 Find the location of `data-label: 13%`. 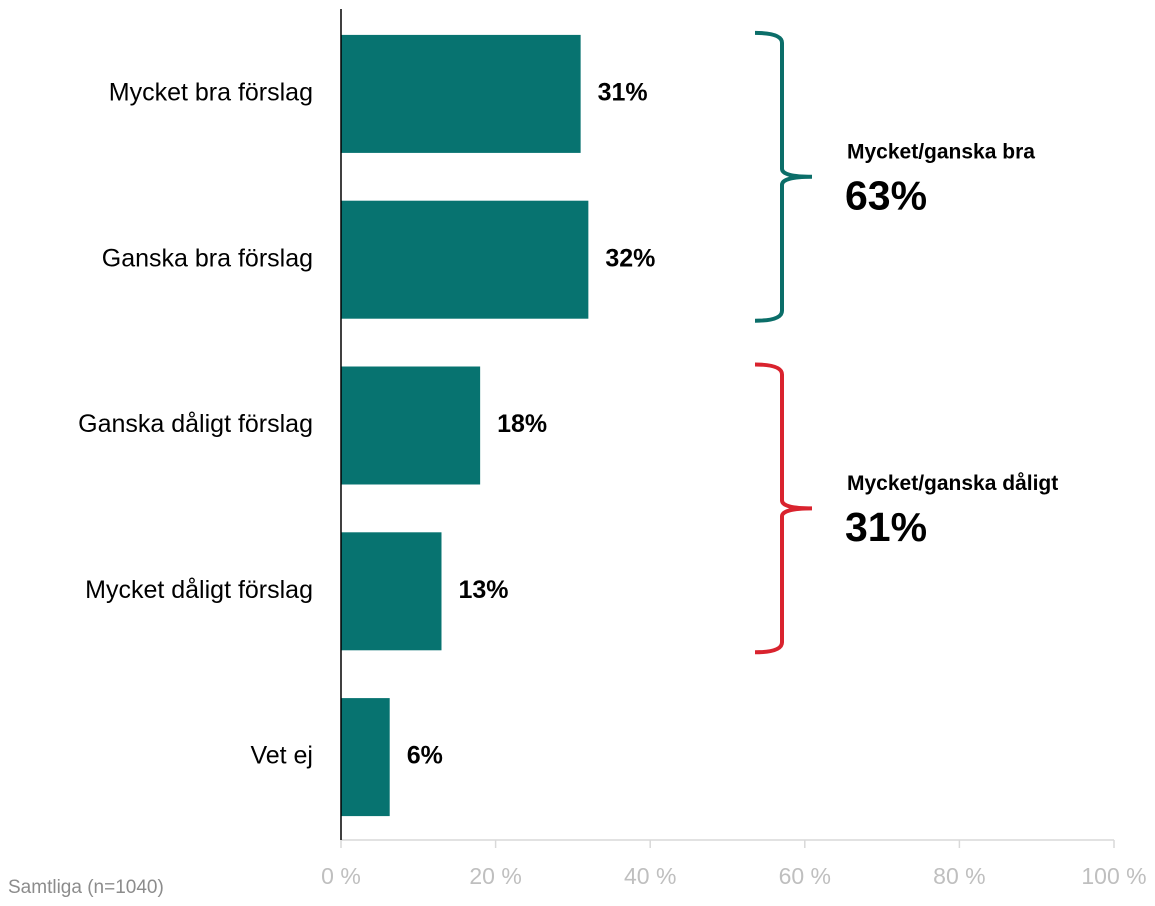

data-label: 13% is located at coordinates (483, 590).